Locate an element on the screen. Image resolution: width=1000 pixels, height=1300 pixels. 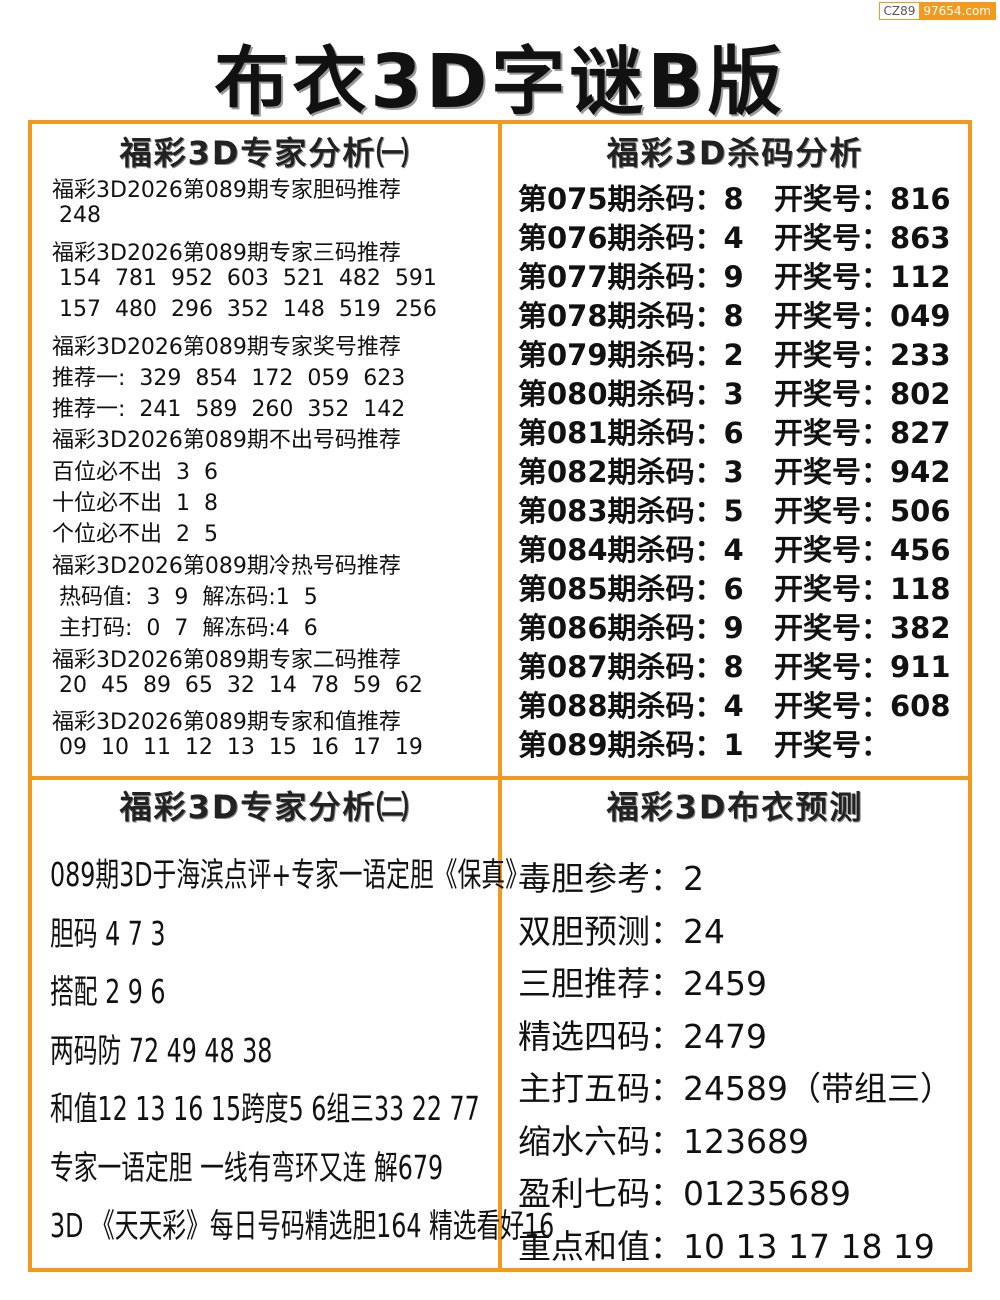
prediction-line: 三胆推荐：2459 is located at coordinates (642, 983).